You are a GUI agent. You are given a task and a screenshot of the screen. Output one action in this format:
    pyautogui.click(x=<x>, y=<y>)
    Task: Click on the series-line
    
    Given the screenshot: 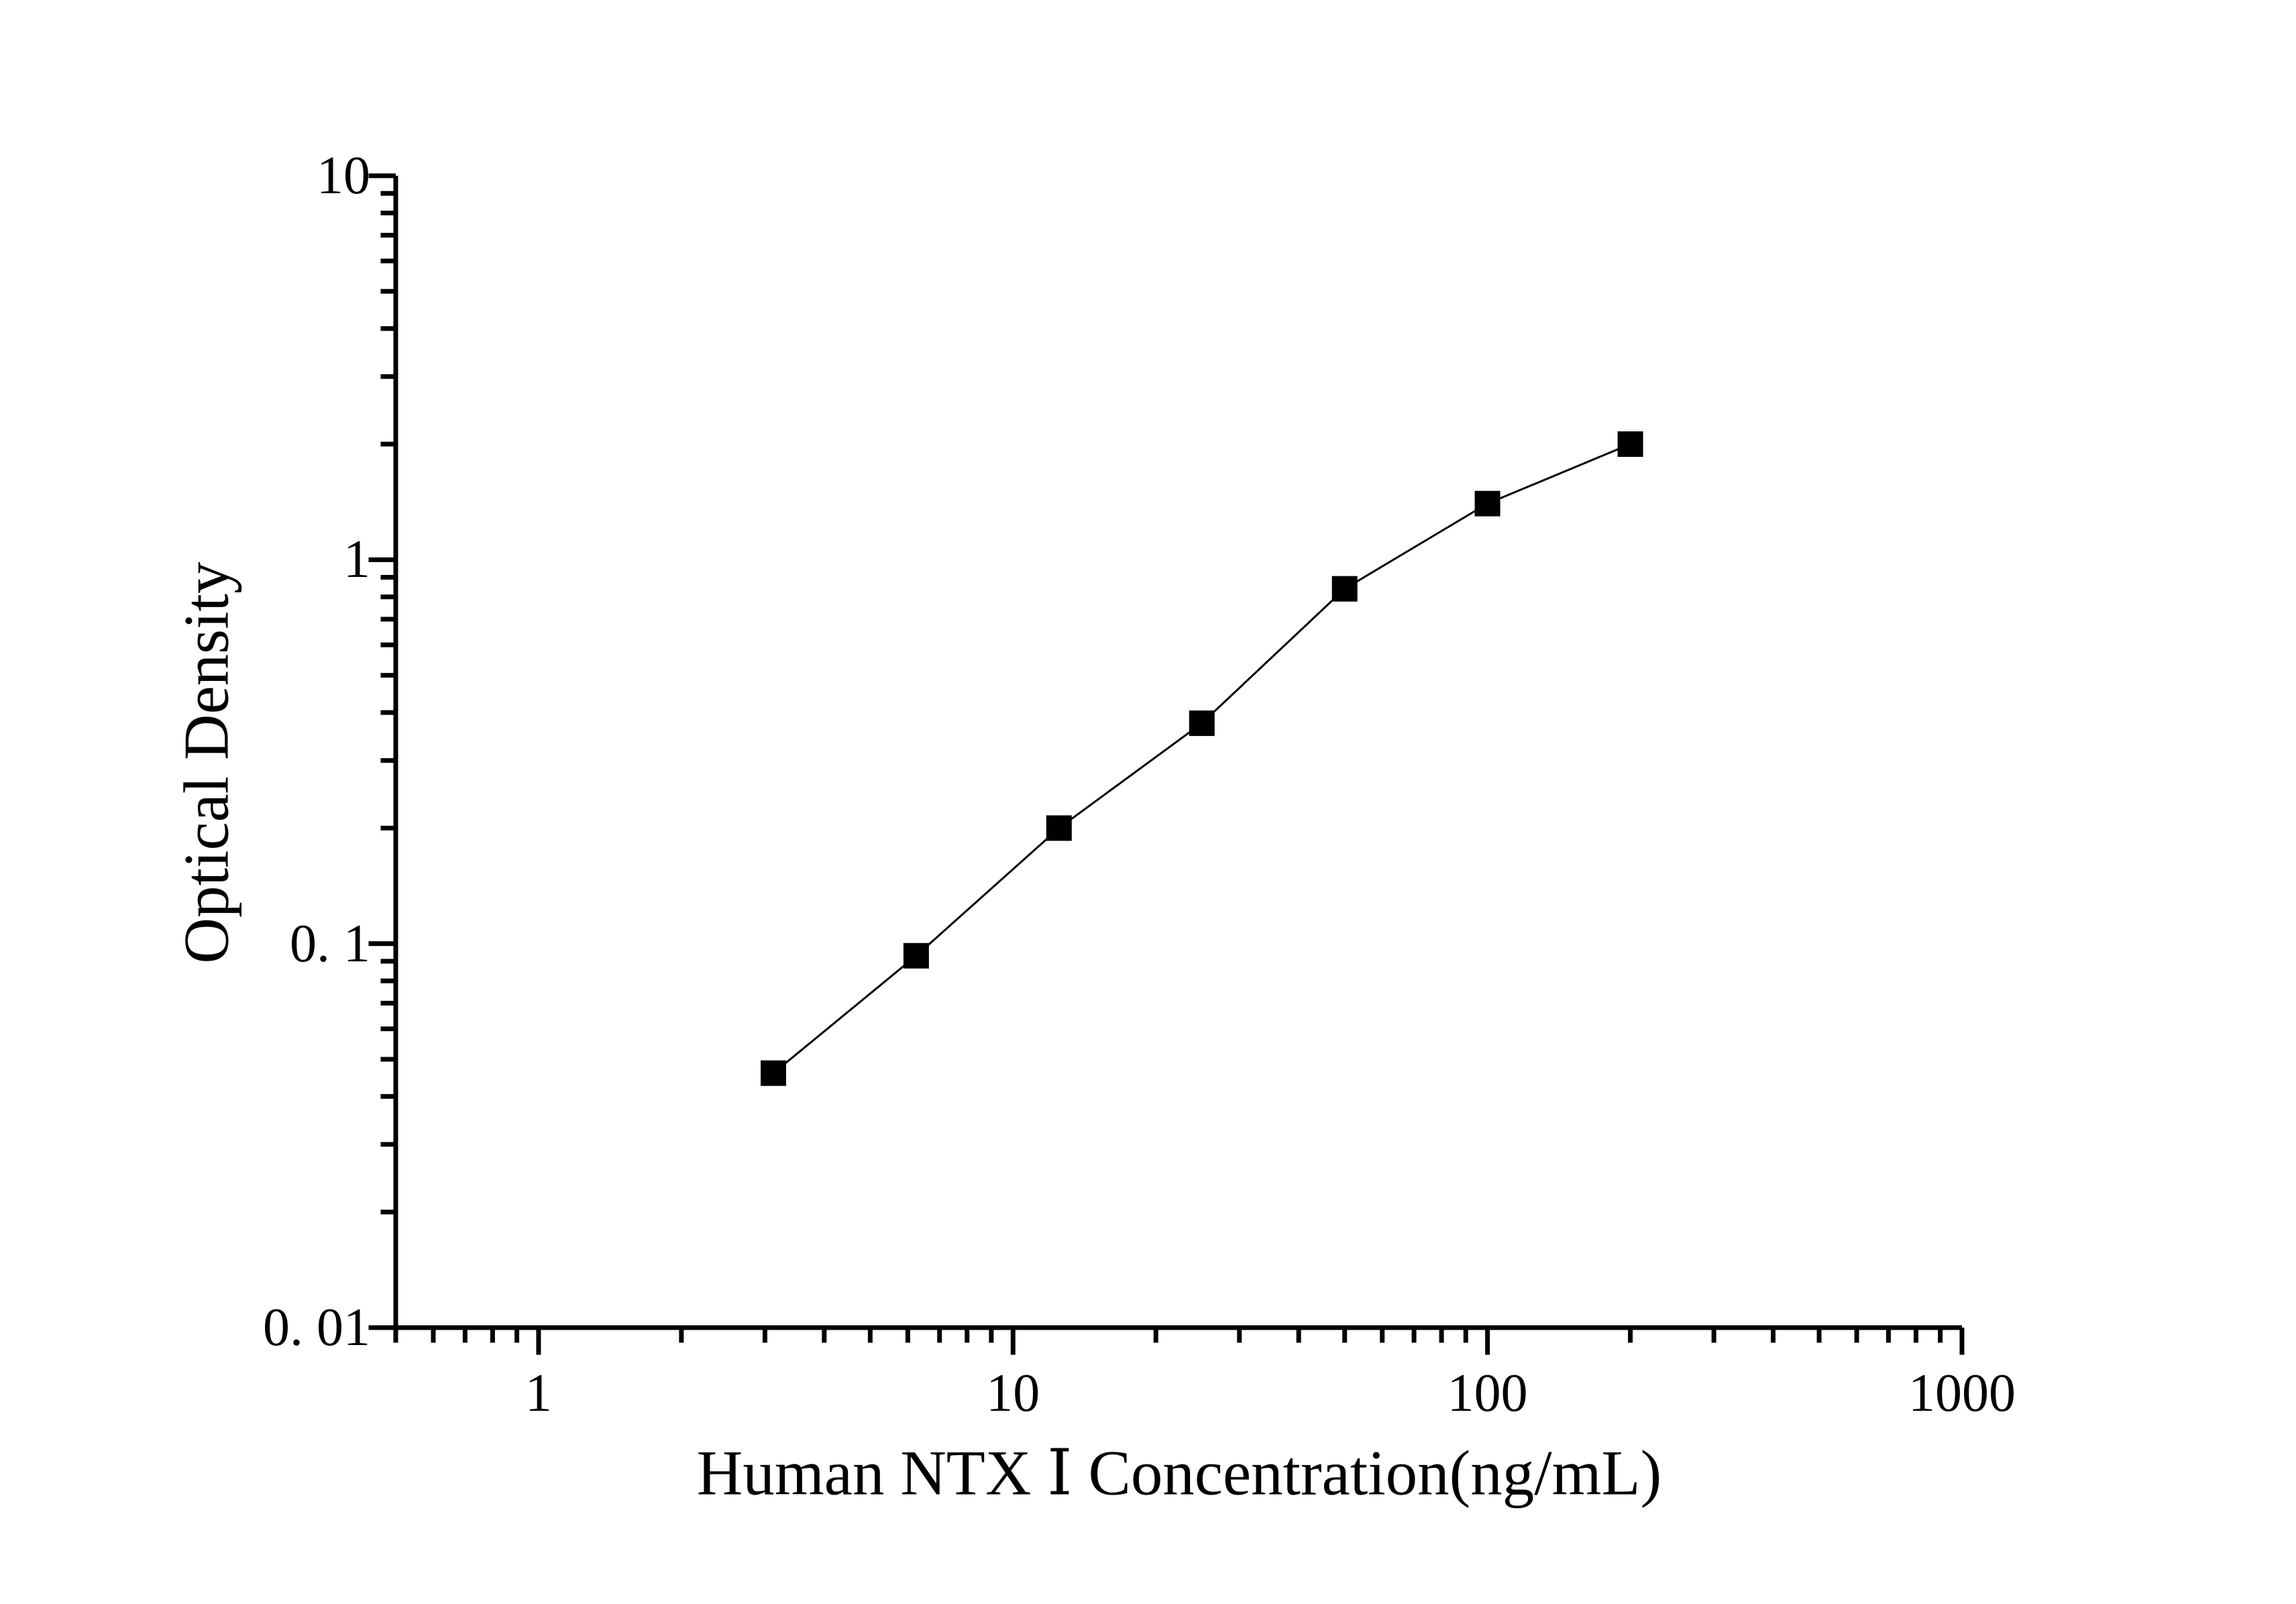 What is the action you would take?
    pyautogui.click(x=1202, y=758)
    